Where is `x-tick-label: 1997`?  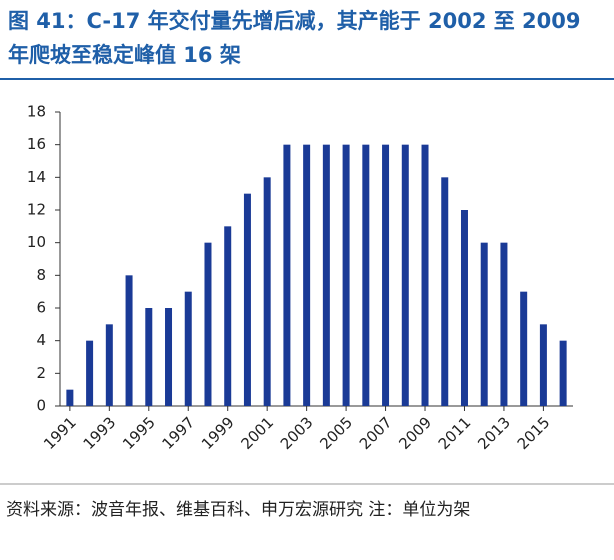
x-tick-label: 1997 is located at coordinates (179, 433).